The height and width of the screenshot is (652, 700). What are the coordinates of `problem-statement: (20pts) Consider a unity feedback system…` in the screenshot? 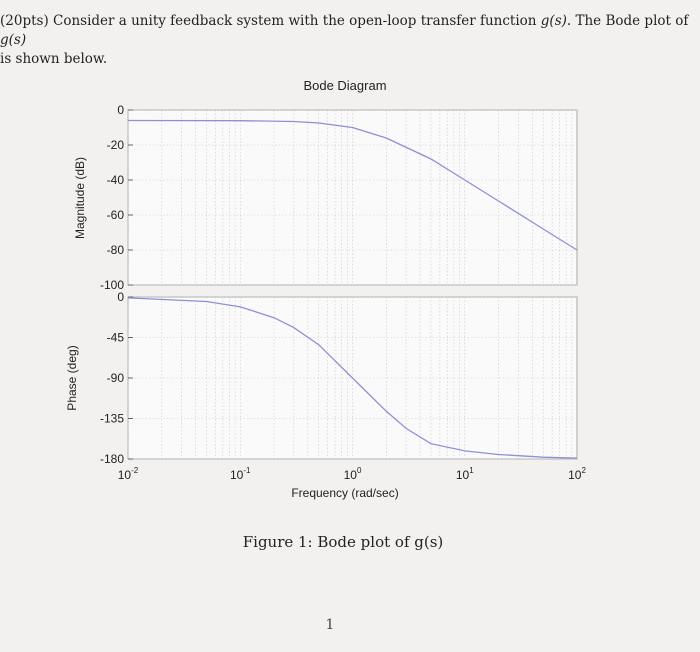 It's located at (350, 40).